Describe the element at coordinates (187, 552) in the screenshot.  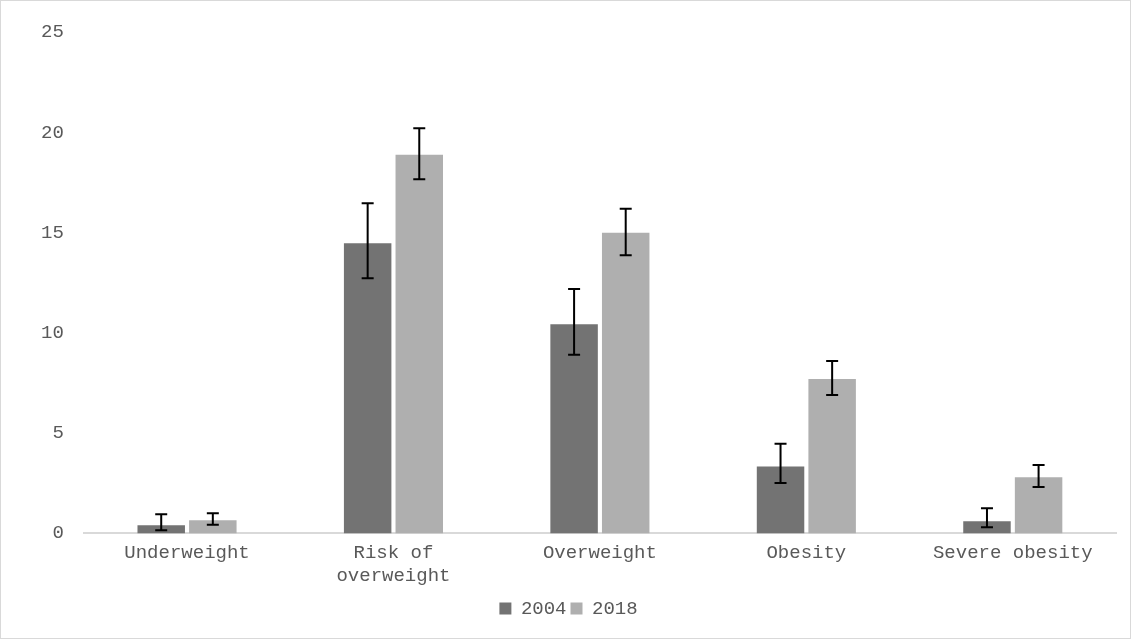
I see `x-tick-label: Underweight` at that location.